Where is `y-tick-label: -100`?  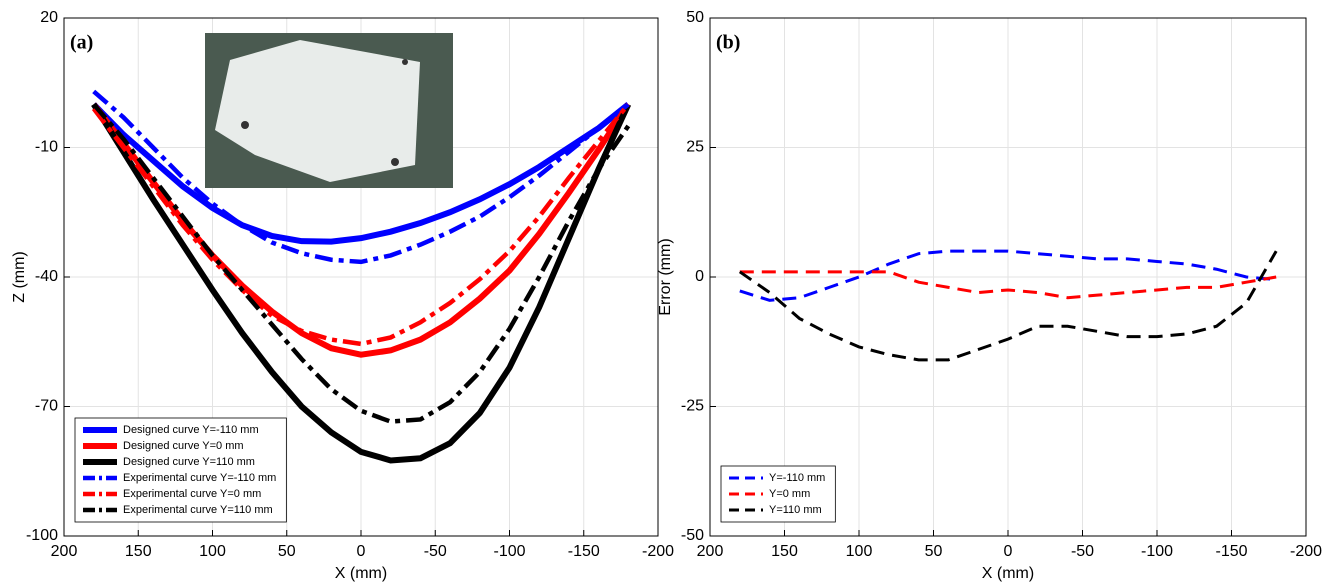
y-tick-label: -100 is located at coordinates (42, 535).